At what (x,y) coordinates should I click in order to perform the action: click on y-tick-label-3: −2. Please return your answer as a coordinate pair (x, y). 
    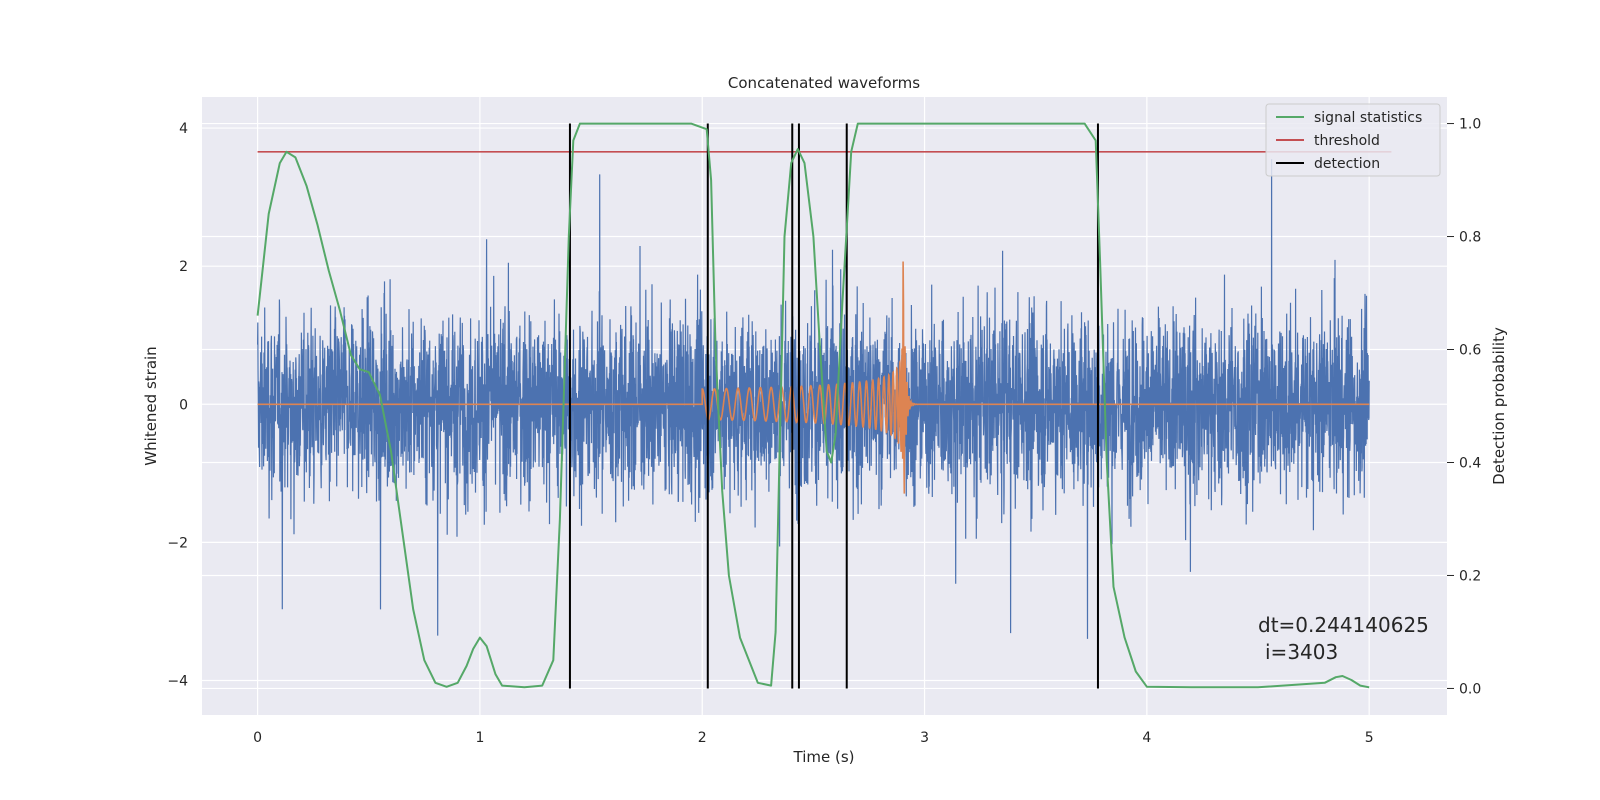
    Looking at the image, I should click on (177, 543).